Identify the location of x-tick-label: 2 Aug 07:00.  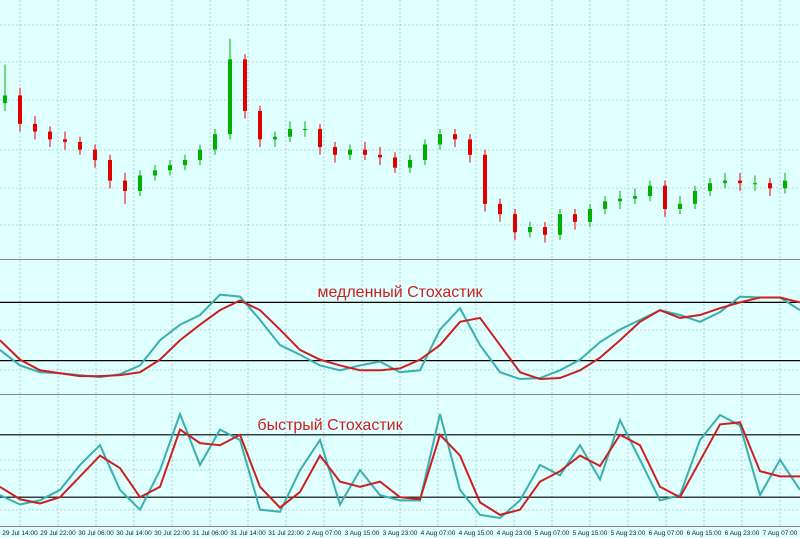
(324, 533).